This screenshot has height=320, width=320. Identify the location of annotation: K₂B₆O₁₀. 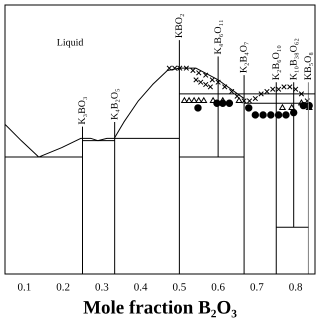
(276, 62).